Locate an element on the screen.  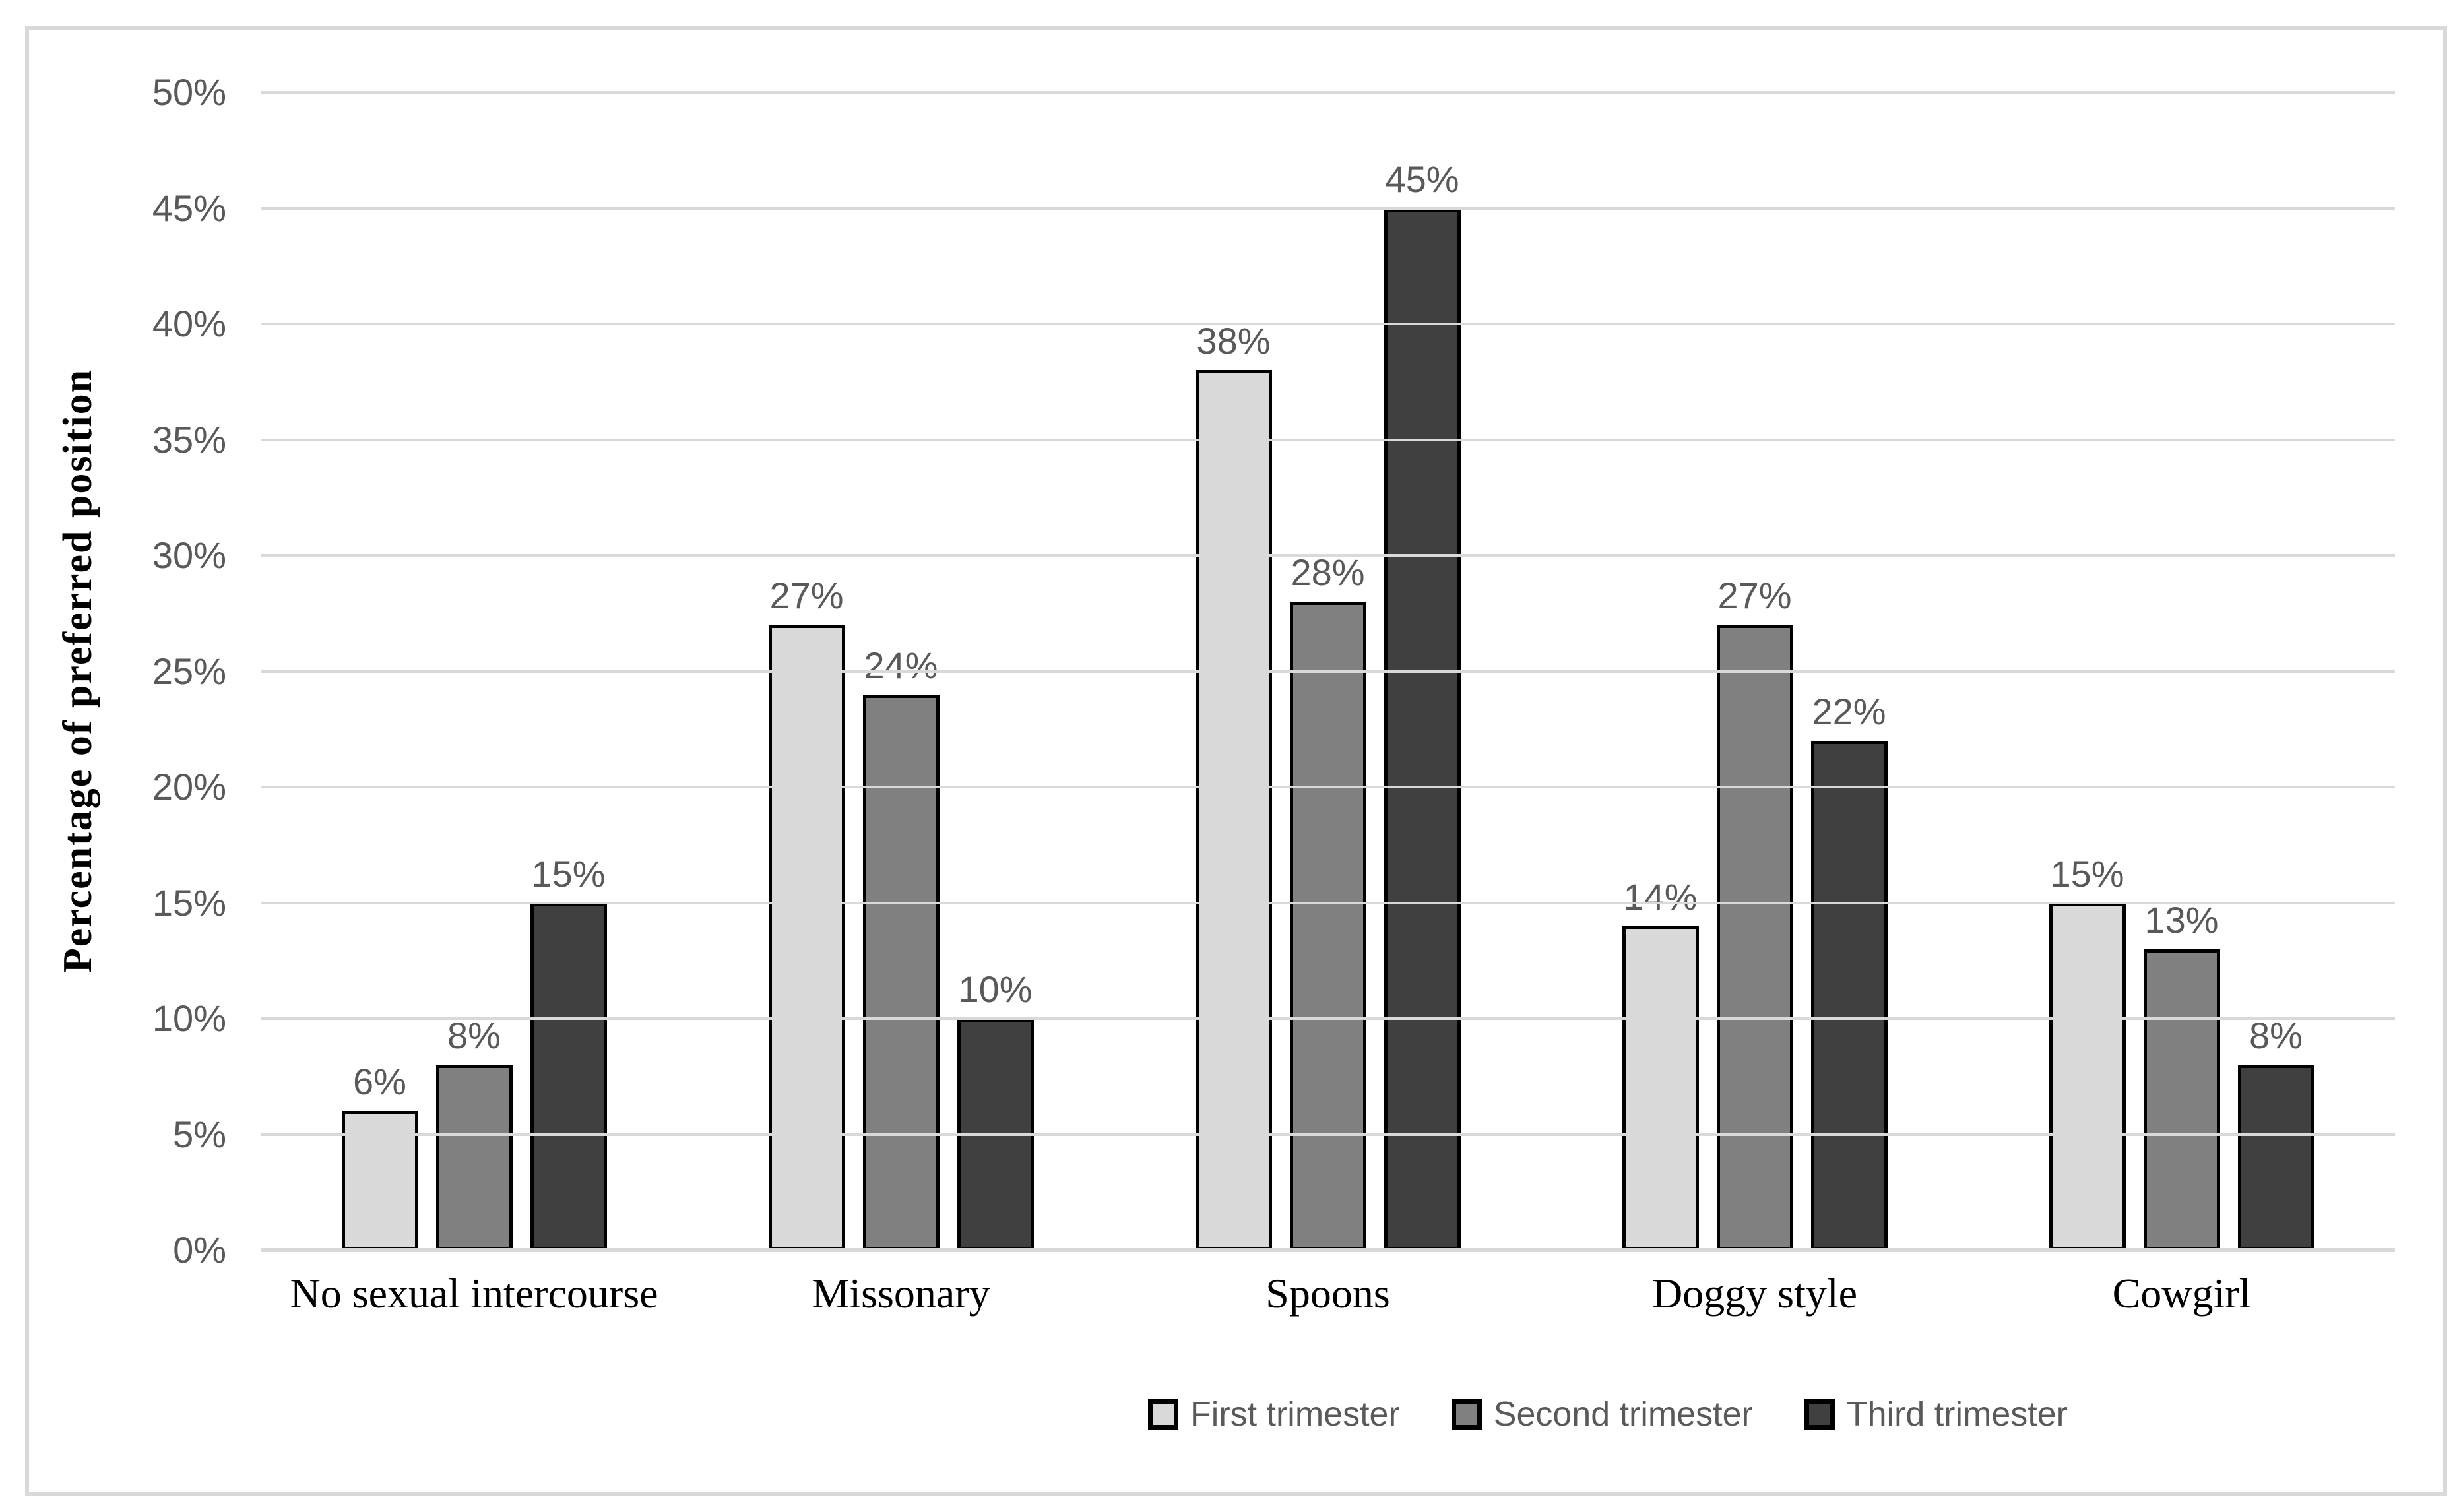
bar-column-third-trimester: 45% is located at coordinates (1422, 671).